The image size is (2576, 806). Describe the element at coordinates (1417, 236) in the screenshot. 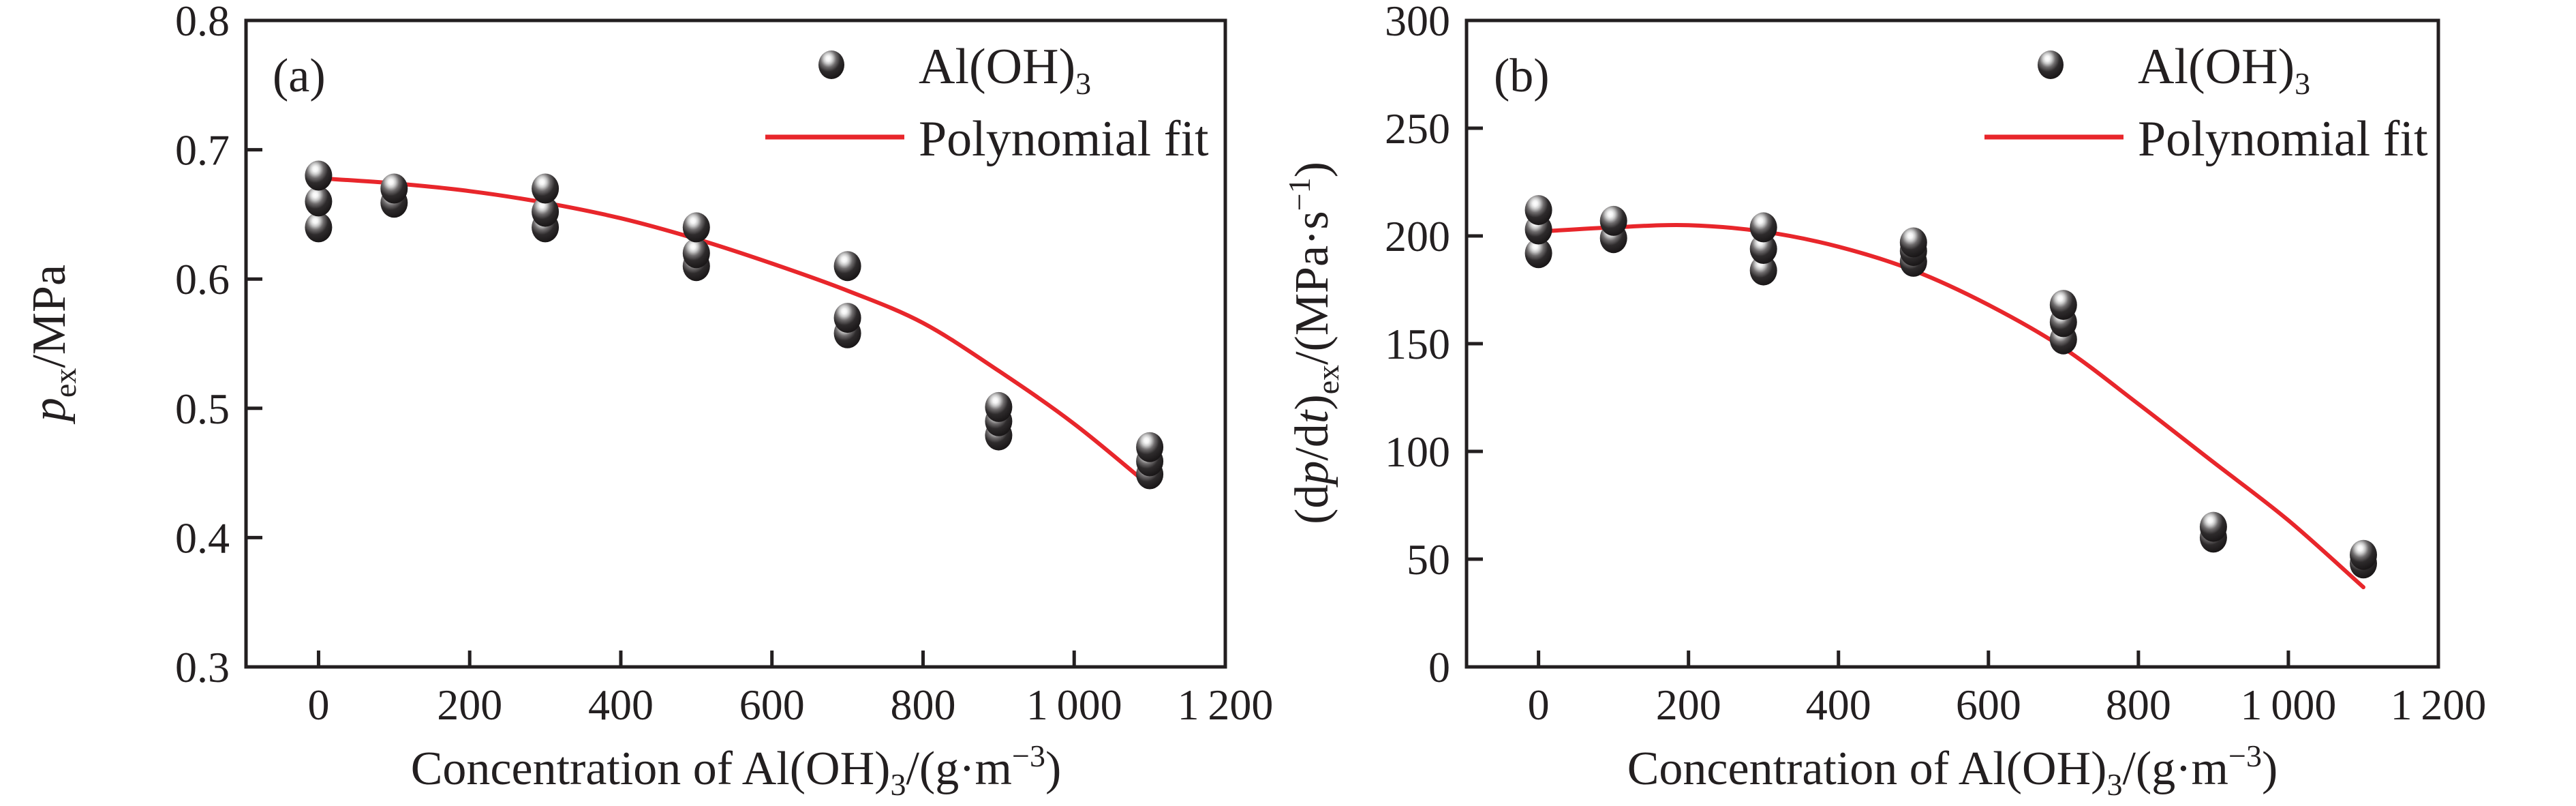

I see `y-tick-label: 200` at that location.